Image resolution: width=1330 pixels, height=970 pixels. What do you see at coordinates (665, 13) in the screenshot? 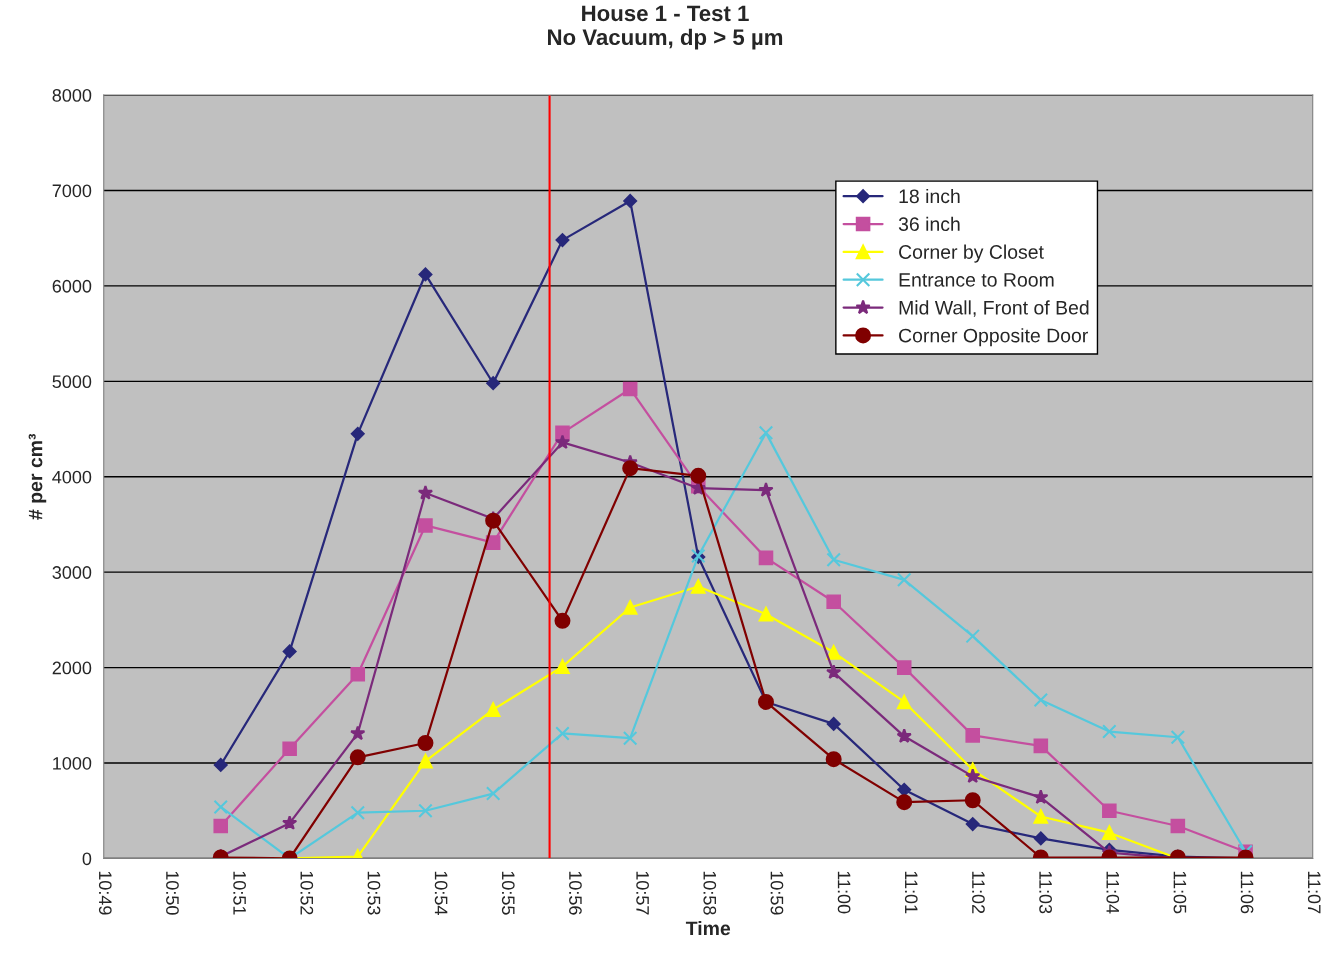
I see `chart-title: House 1 - Test 1` at bounding box center [665, 13].